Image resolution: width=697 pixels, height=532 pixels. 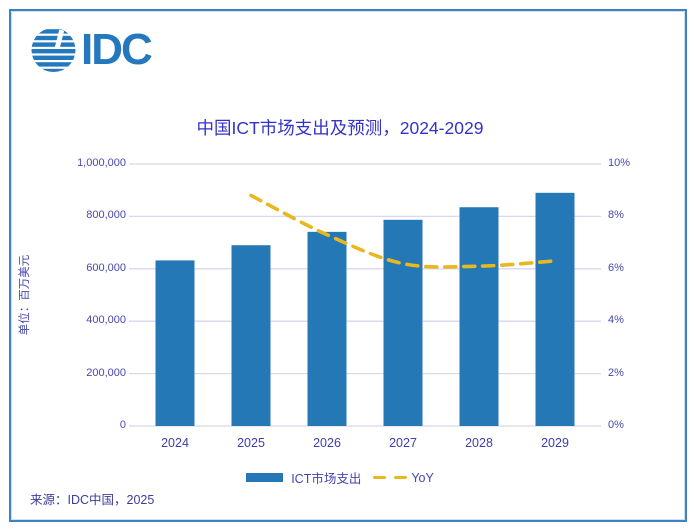 What do you see at coordinates (616, 372) in the screenshot?
I see `right-axis-tick-1: 2%` at bounding box center [616, 372].